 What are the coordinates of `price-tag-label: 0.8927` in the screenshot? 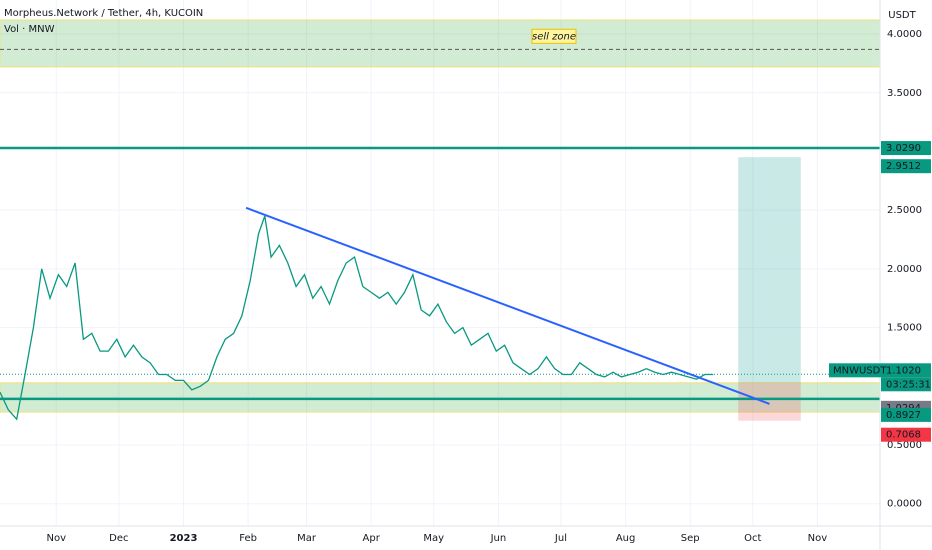 It's located at (903, 415).